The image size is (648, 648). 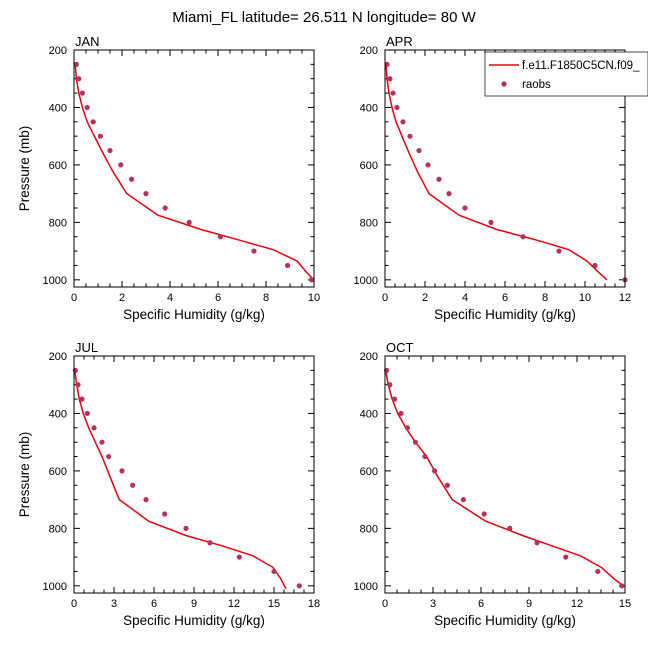 What do you see at coordinates (266, 298) in the screenshot?
I see `x-tick-label: 8` at bounding box center [266, 298].